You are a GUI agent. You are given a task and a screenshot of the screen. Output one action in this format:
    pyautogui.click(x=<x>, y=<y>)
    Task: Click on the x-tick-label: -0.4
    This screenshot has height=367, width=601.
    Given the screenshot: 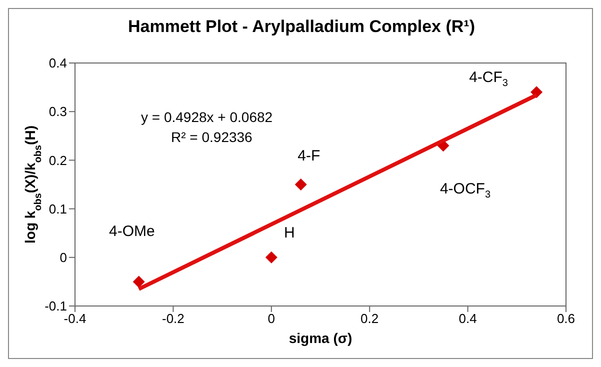 What is the action you would take?
    pyautogui.click(x=75, y=318)
    